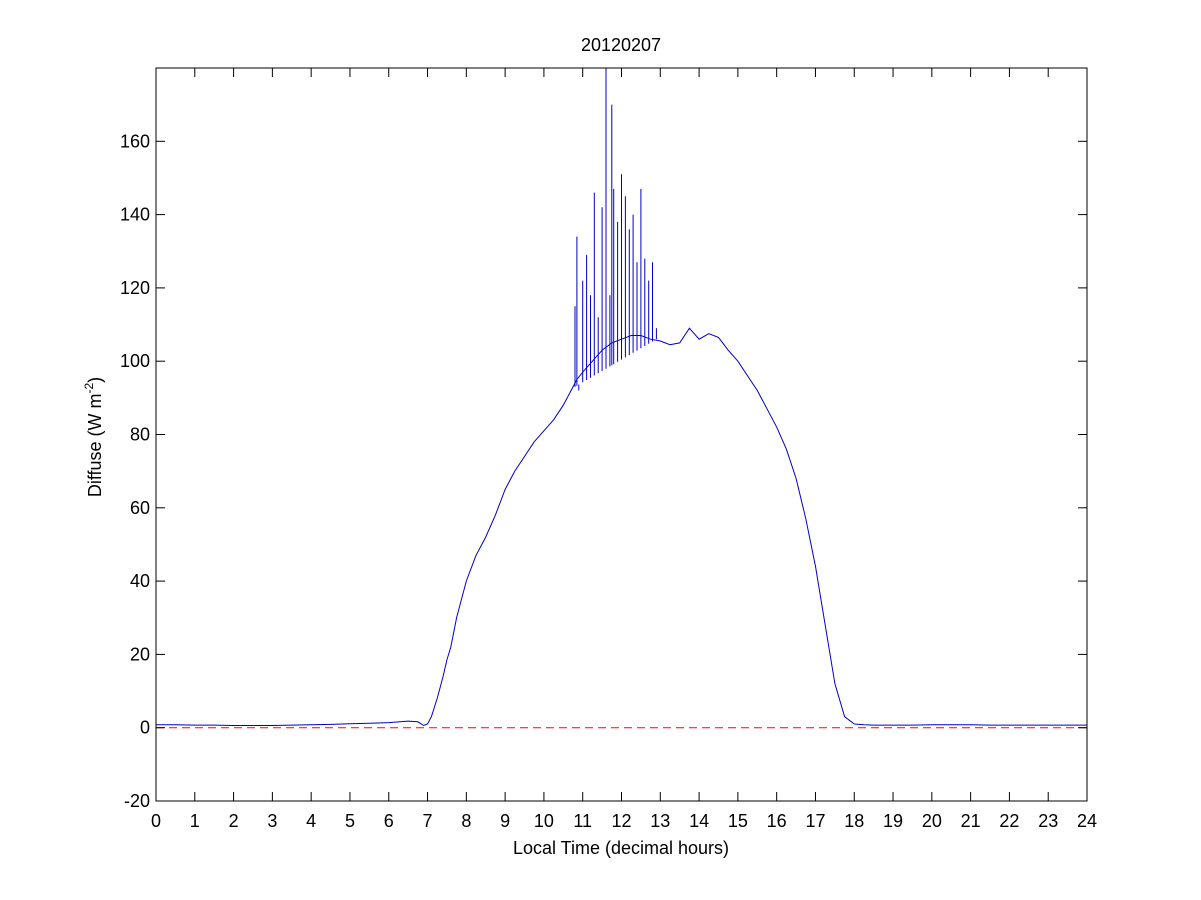  Describe the element at coordinates (621, 821) in the screenshot. I see `x-tick-label: 12` at that location.